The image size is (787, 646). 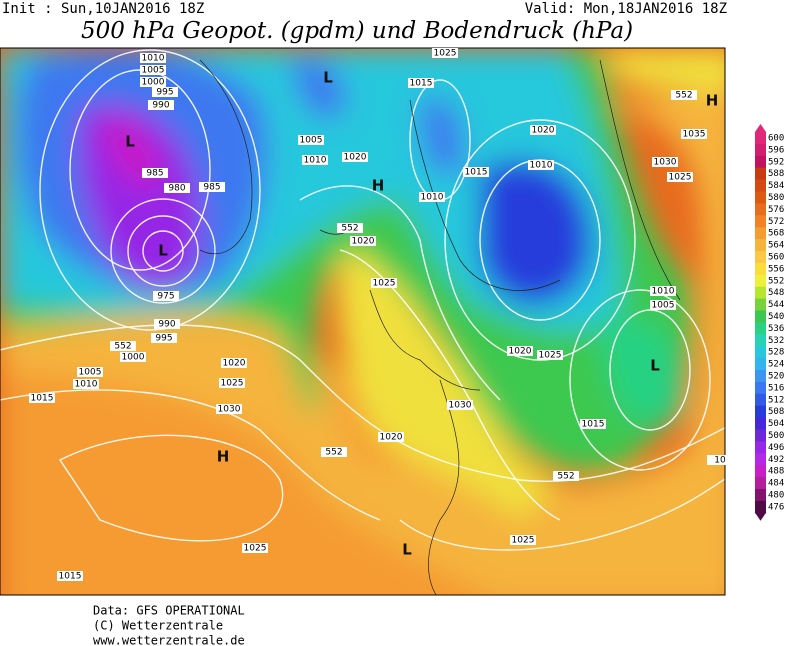 What do you see at coordinates (776, 162) in the screenshot?
I see `colorbar-label: 592` at bounding box center [776, 162].